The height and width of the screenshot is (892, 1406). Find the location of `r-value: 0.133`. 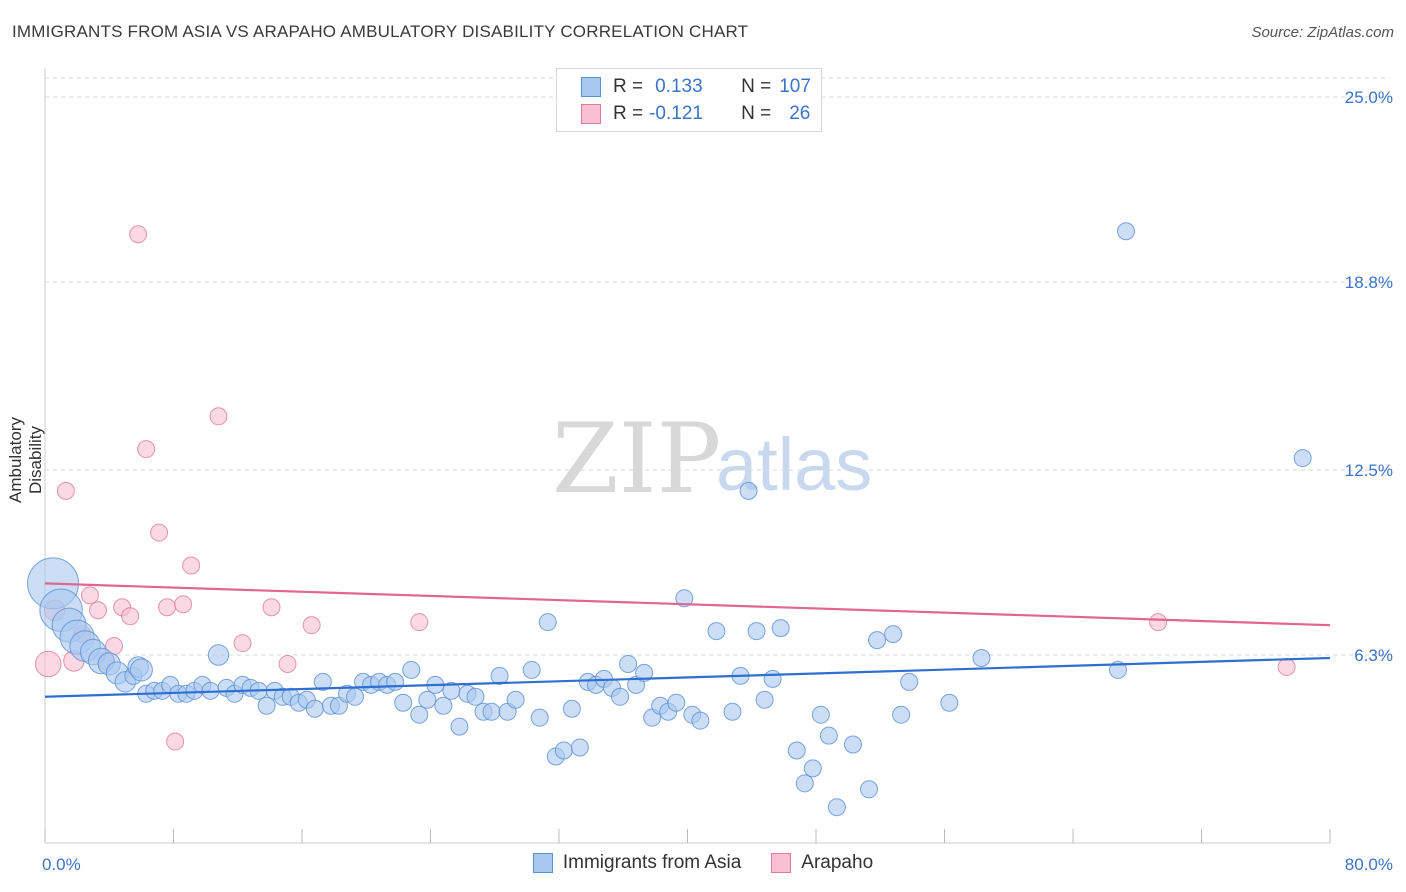

r-value: 0.133 is located at coordinates (679, 86).